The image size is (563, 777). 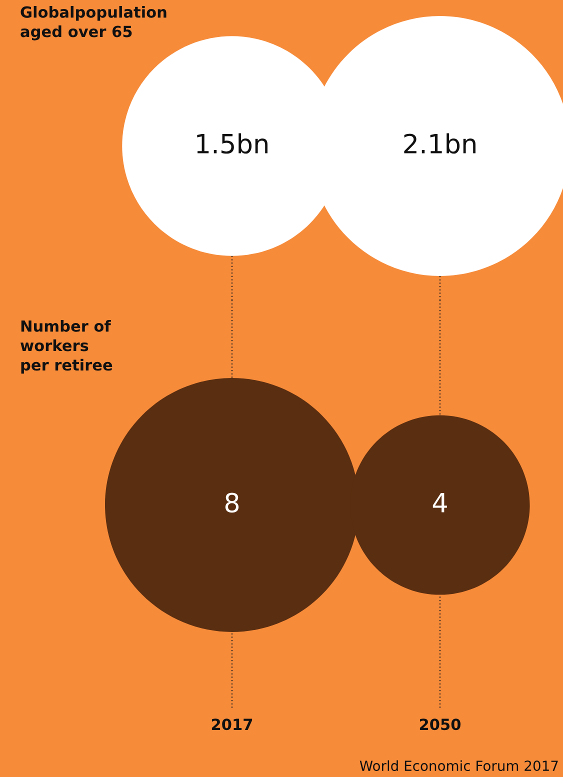 I want to click on data-label: 1.5bn, so click(x=232, y=143).